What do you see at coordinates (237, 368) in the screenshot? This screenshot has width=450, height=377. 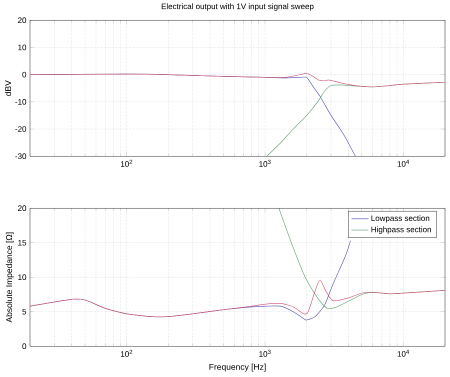 I see `x-axis-title: Frequency [Hz]` at bounding box center [237, 368].